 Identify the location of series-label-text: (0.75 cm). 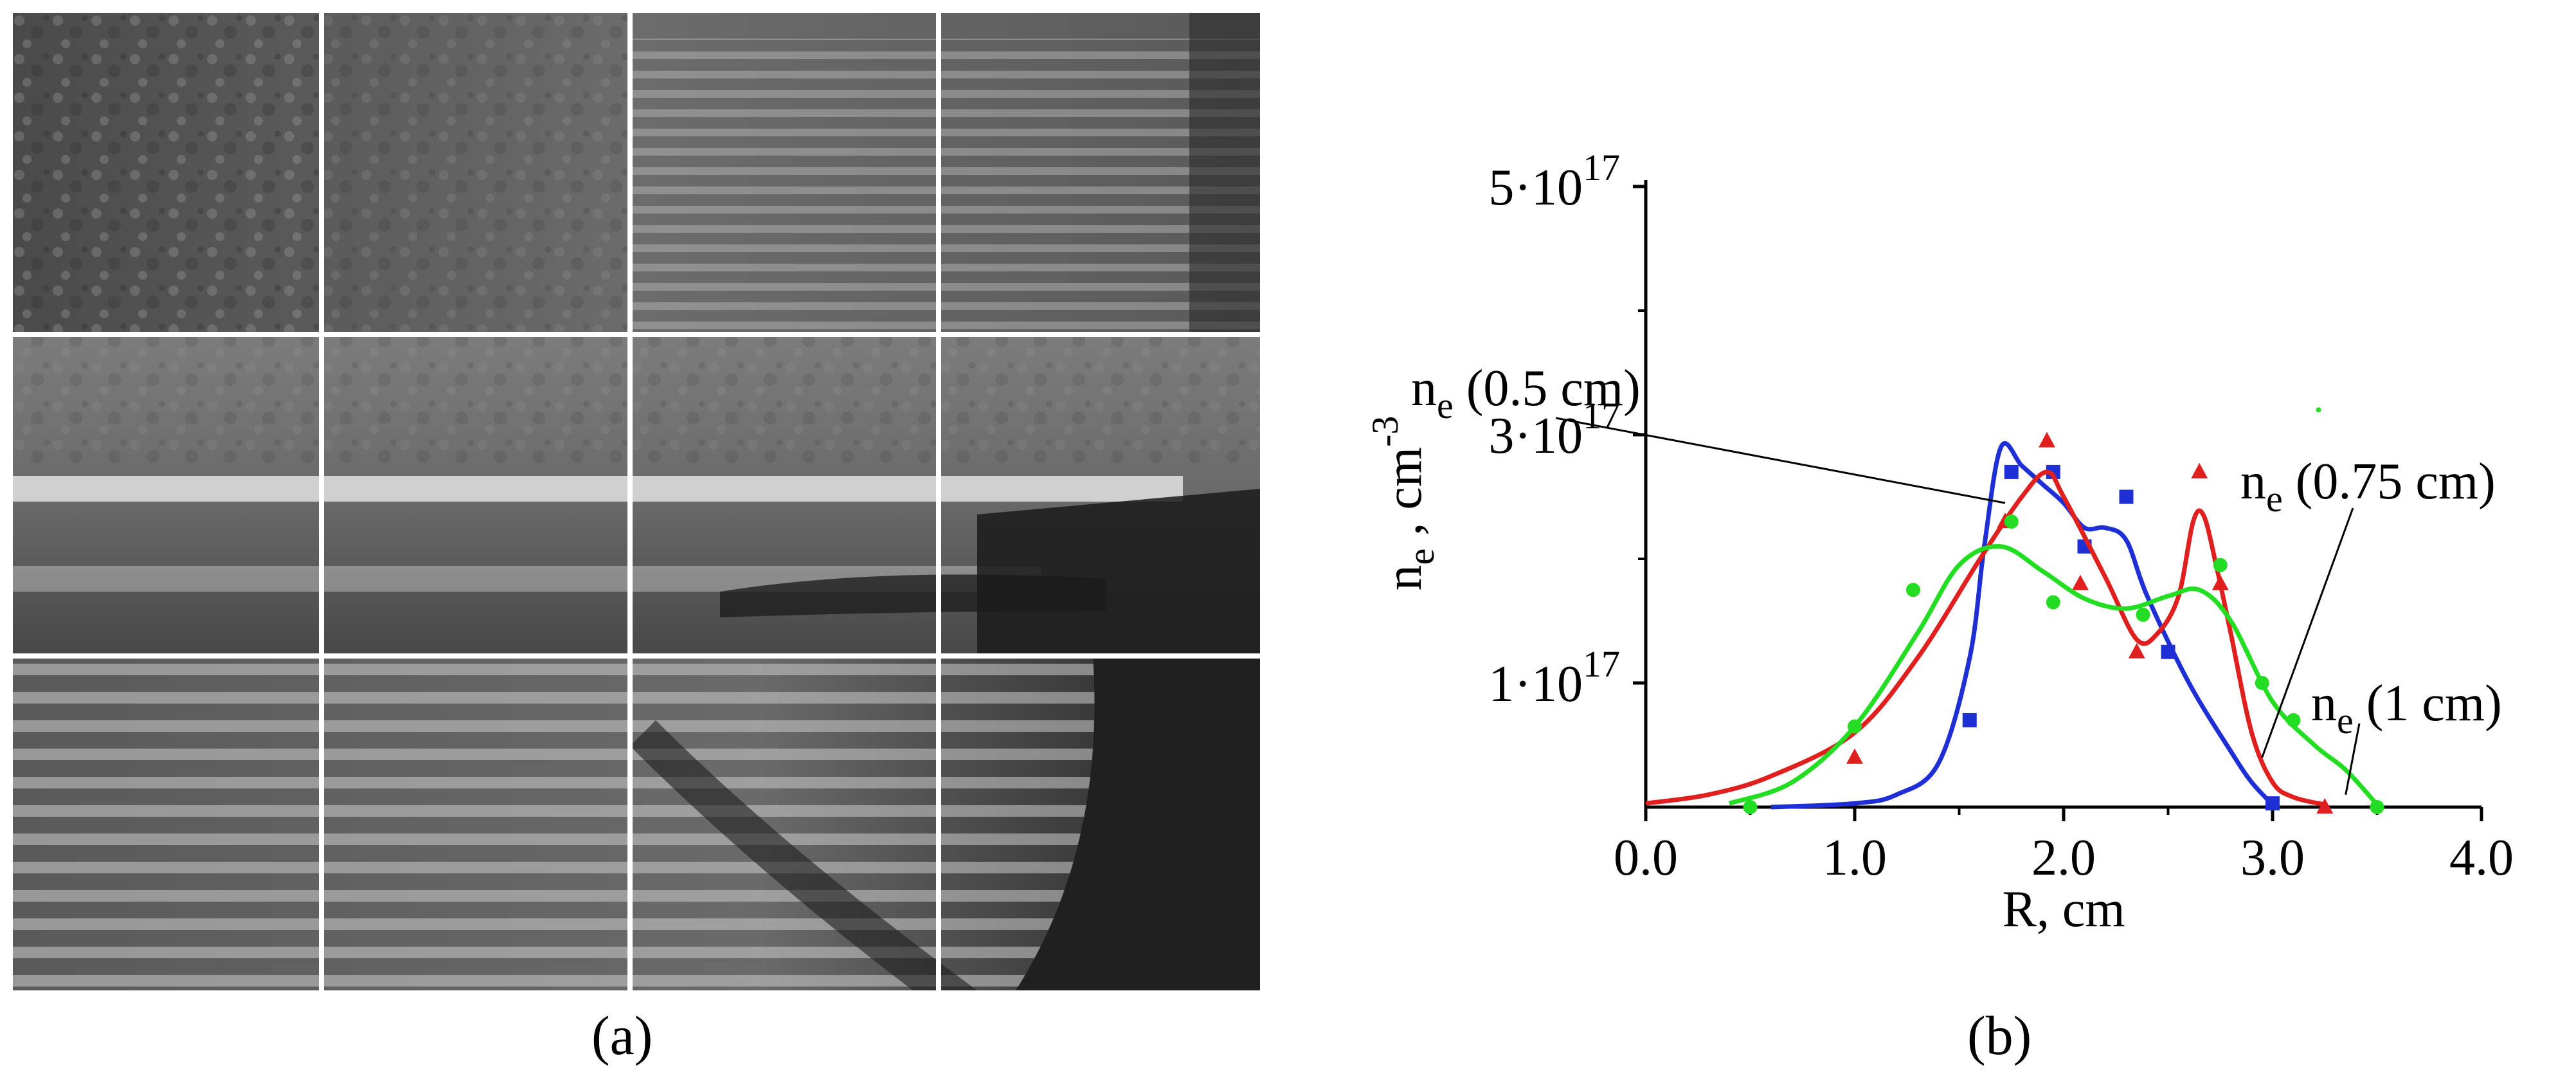
(2389, 481).